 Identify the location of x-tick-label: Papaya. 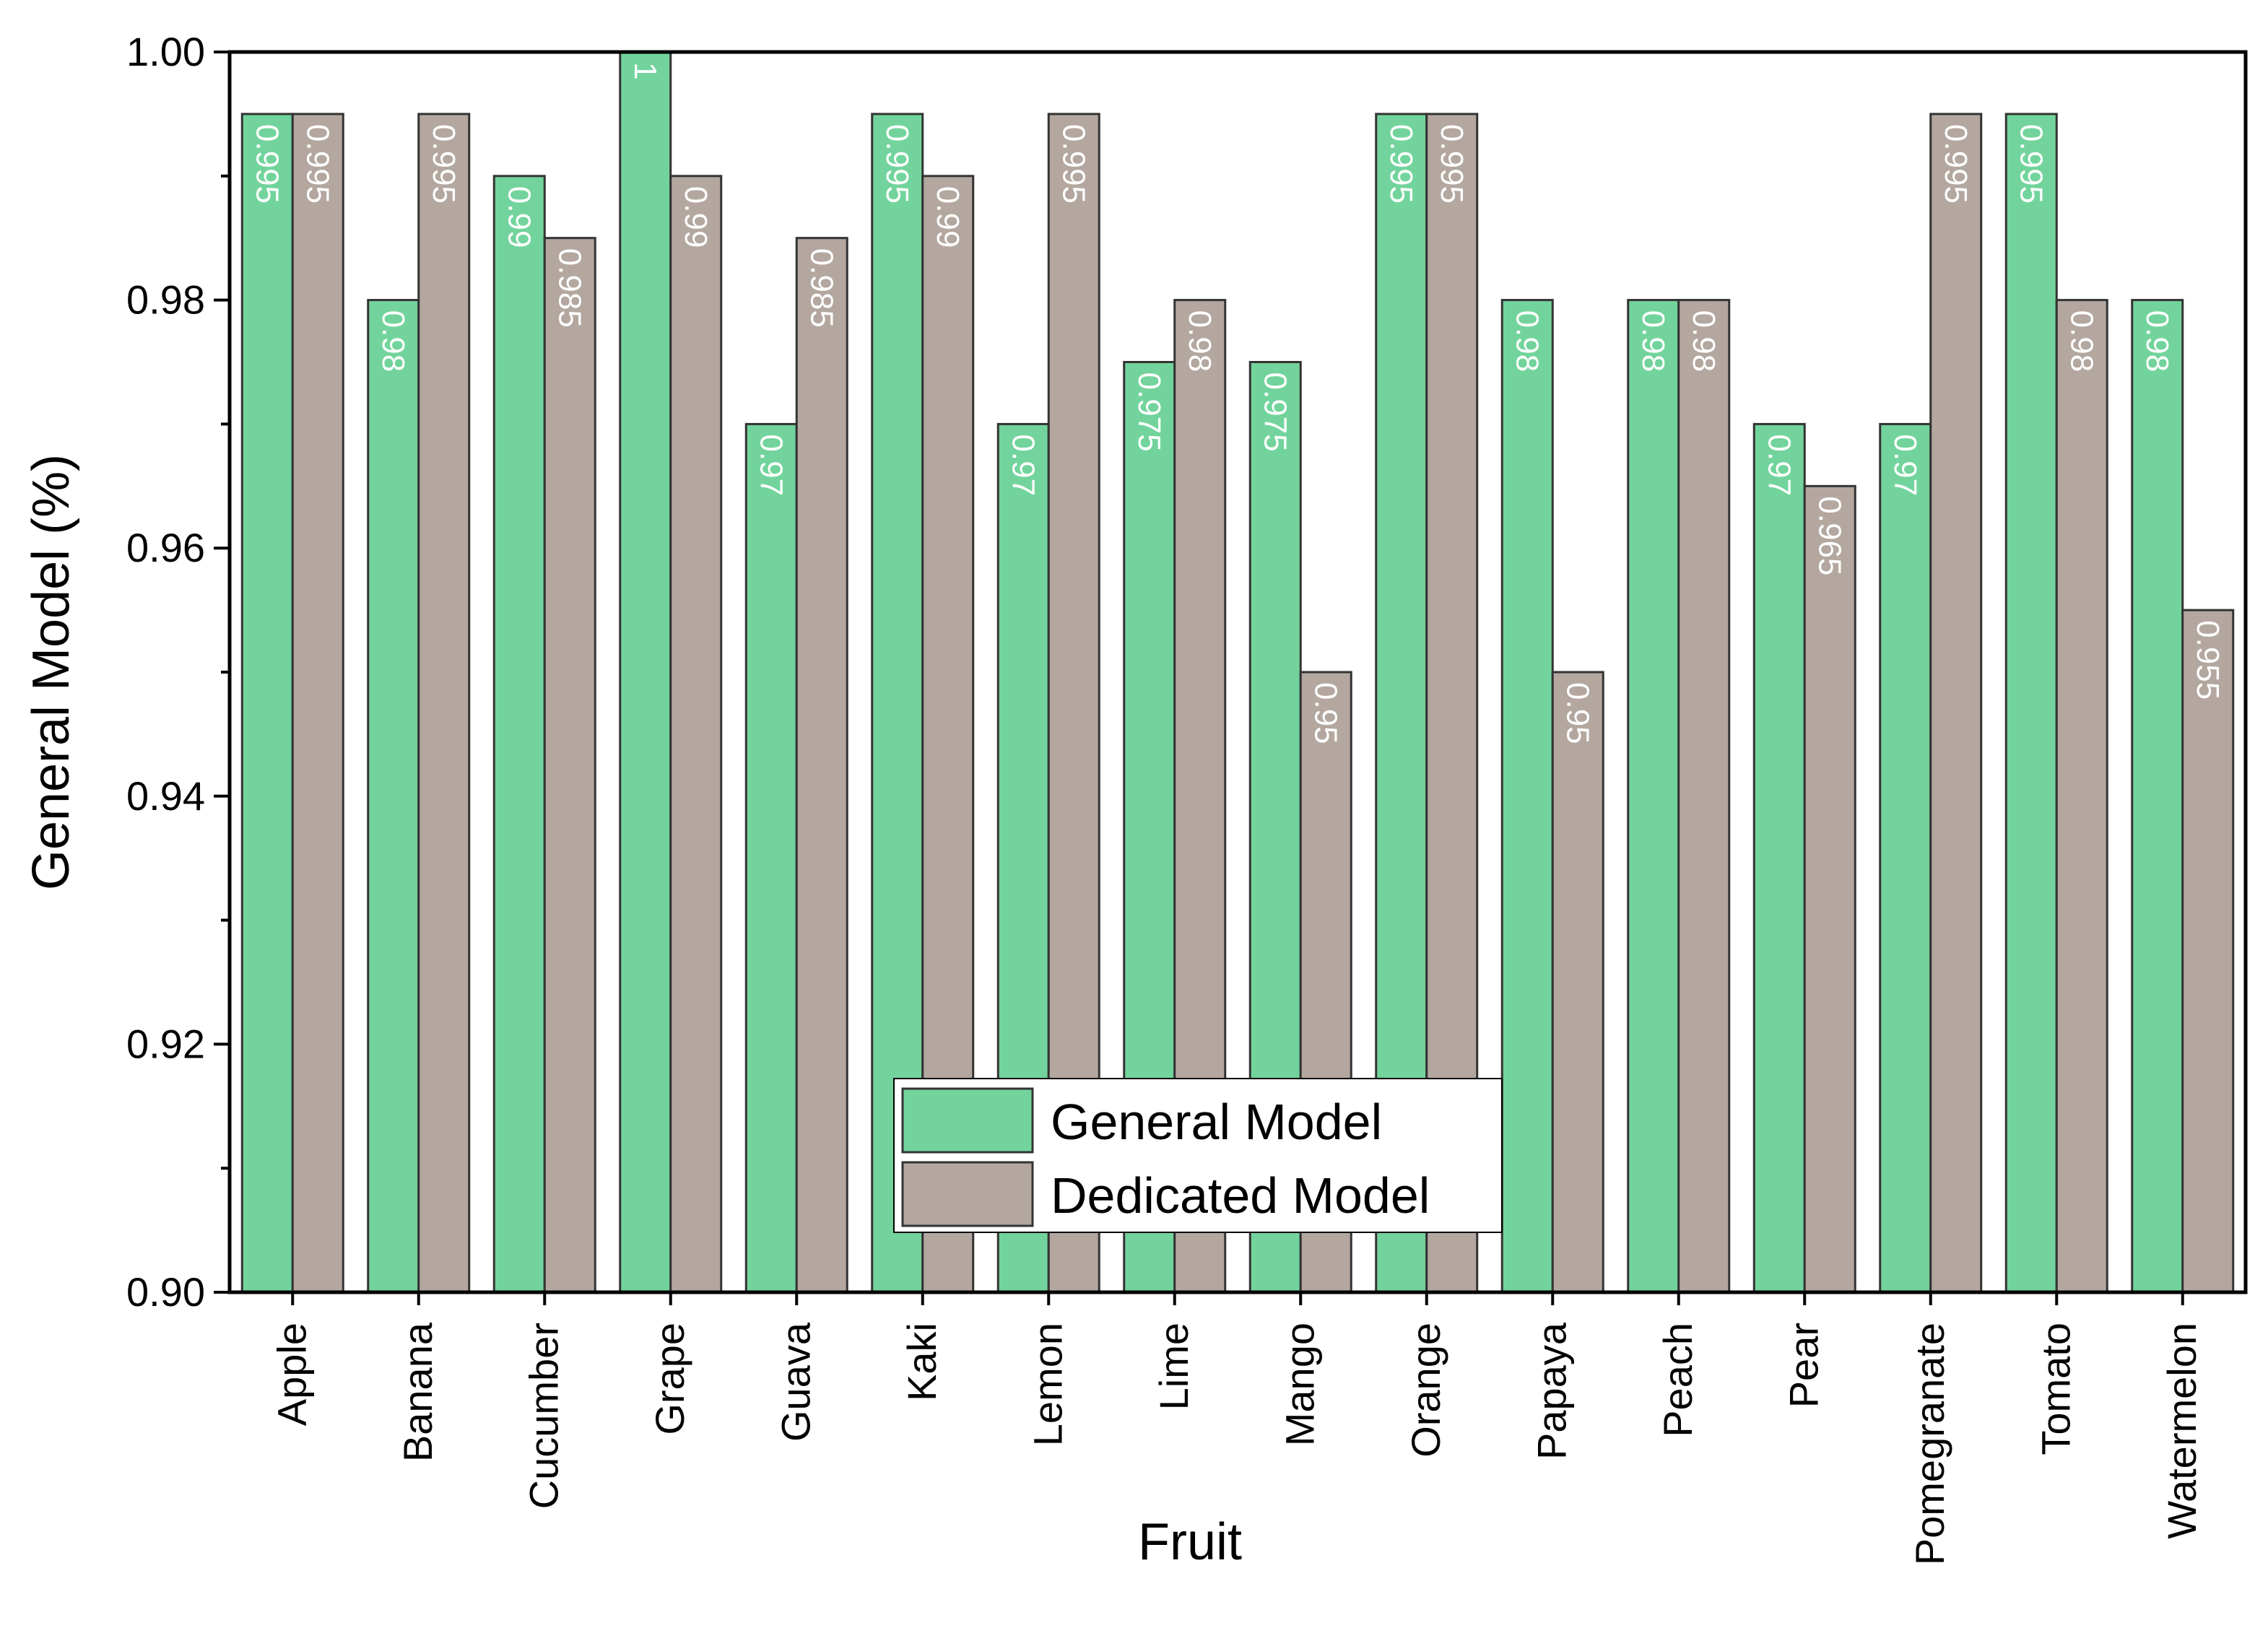
(1551, 1391).